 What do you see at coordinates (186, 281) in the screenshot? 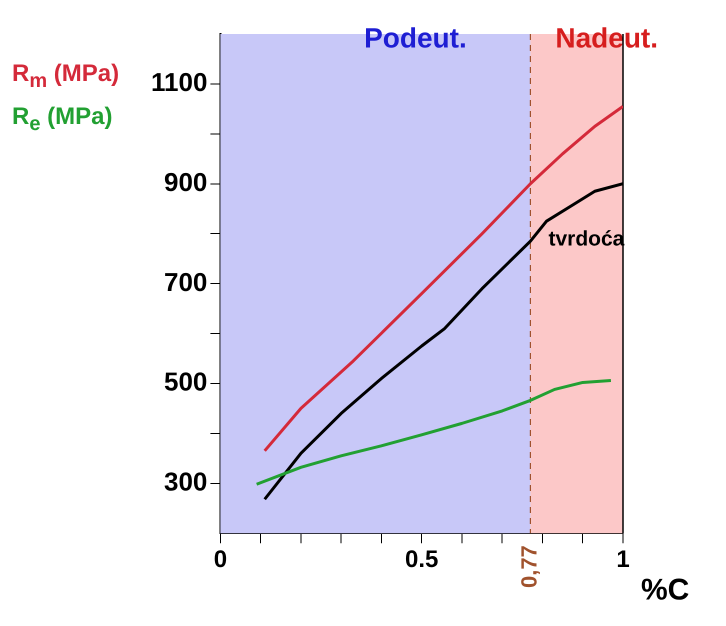
I see `y-tick-label: 700` at bounding box center [186, 281].